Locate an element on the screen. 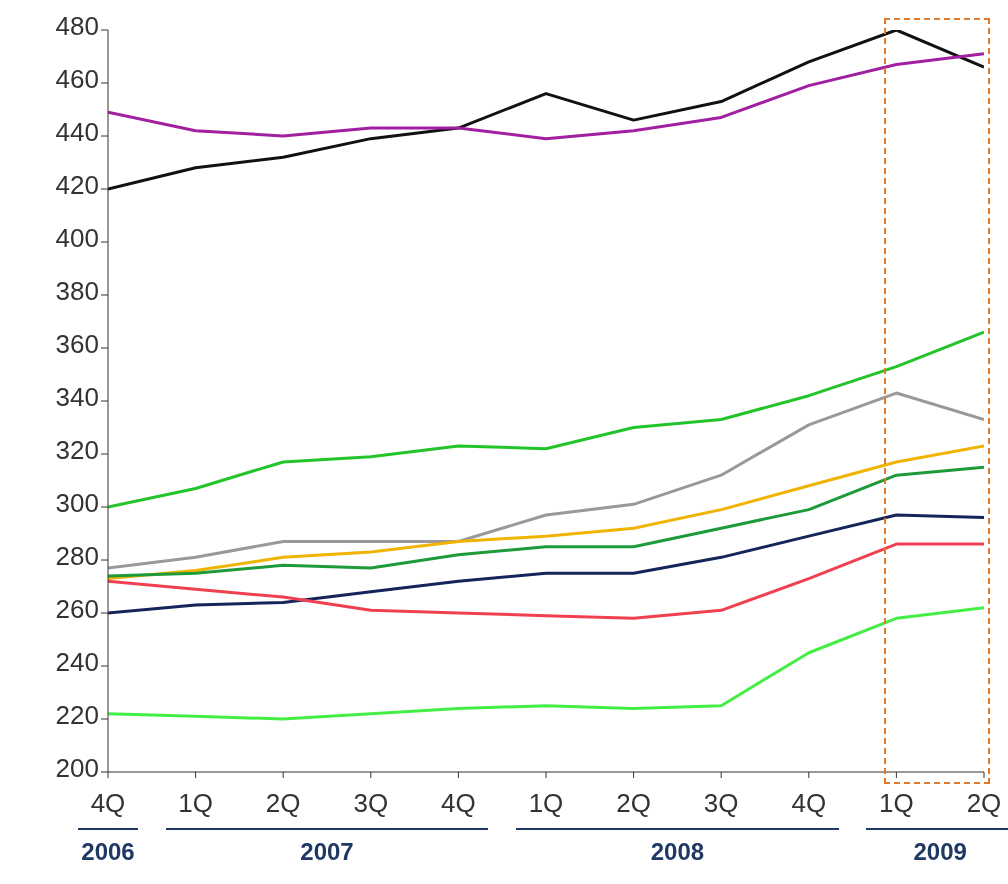 Image resolution: width=1008 pixels, height=884 pixels. y-tick-label: 240 is located at coordinates (77, 662).